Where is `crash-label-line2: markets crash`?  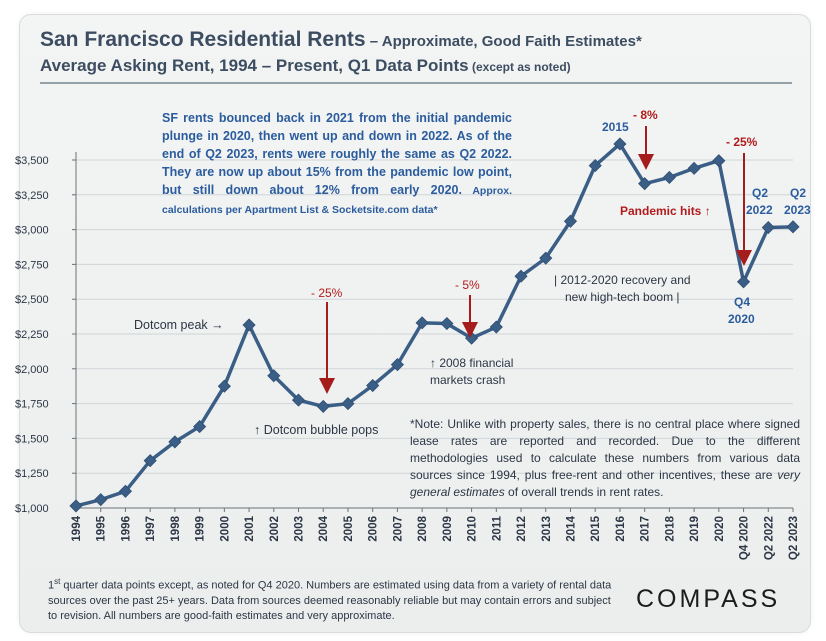
crash-label-line2: markets crash is located at coordinates (468, 380).